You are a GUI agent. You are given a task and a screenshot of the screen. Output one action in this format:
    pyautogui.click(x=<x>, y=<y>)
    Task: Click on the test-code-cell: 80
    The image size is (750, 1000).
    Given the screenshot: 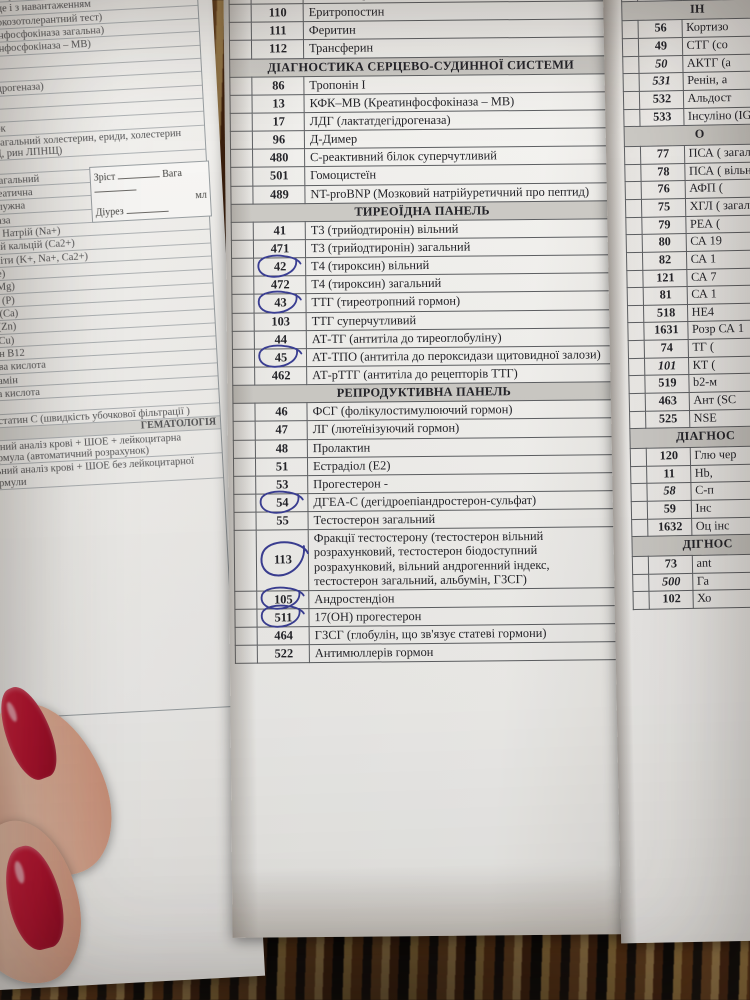 What is the action you would take?
    pyautogui.click(x=664, y=243)
    